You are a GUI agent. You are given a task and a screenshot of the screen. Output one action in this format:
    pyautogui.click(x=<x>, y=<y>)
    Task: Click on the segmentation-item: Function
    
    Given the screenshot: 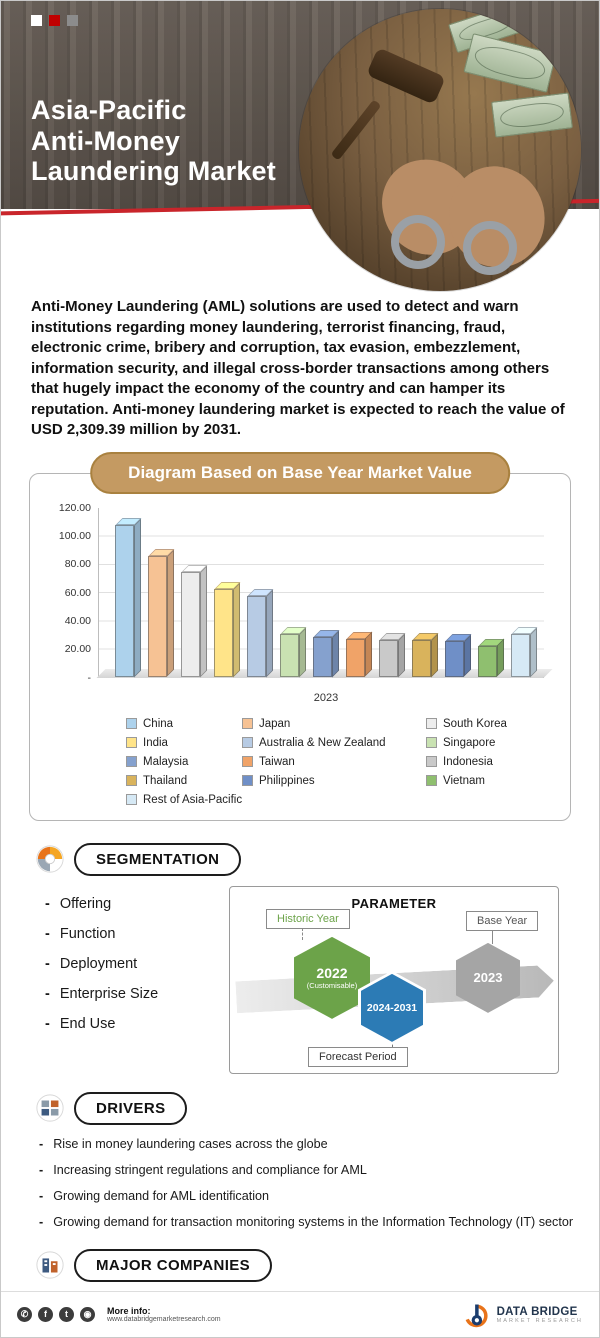 What is the action you would take?
    pyautogui.click(x=137, y=934)
    